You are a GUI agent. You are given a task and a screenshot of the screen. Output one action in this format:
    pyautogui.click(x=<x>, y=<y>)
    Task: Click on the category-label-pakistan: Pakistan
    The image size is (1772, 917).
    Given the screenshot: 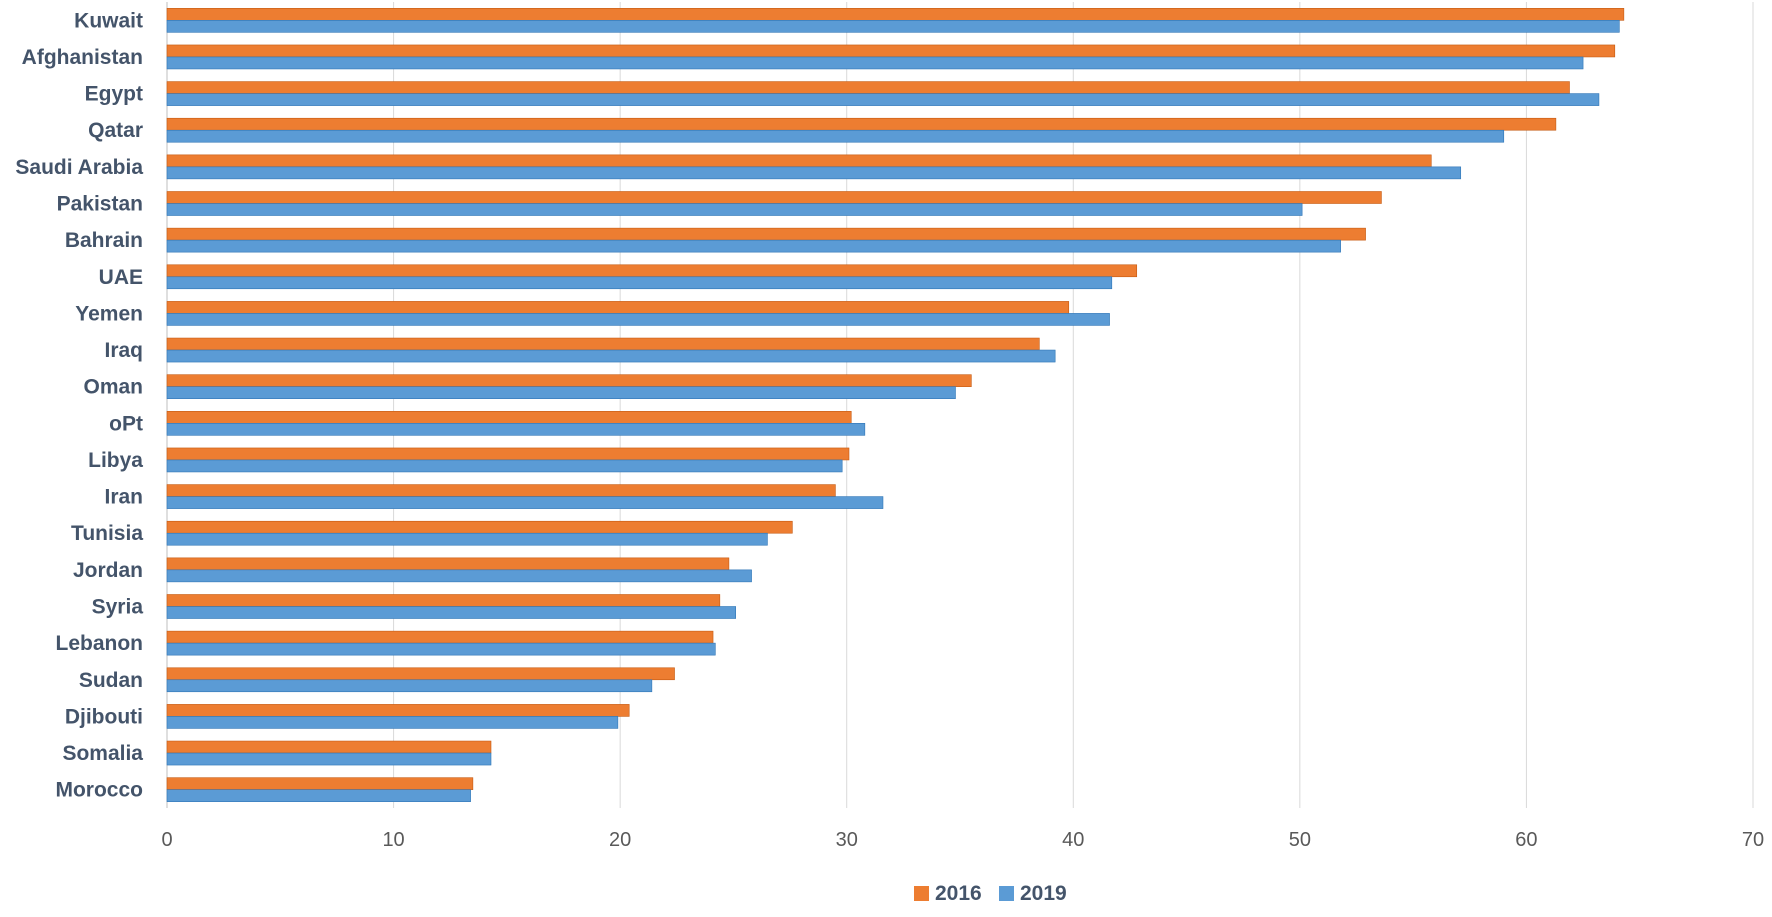 What is the action you would take?
    pyautogui.click(x=100, y=204)
    